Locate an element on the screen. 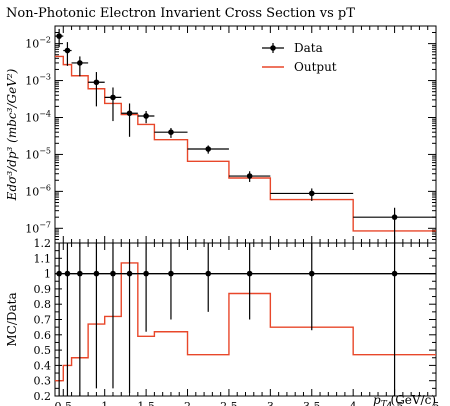 The image size is (450, 406). x-tick-label: 3 is located at coordinates (270, 403).